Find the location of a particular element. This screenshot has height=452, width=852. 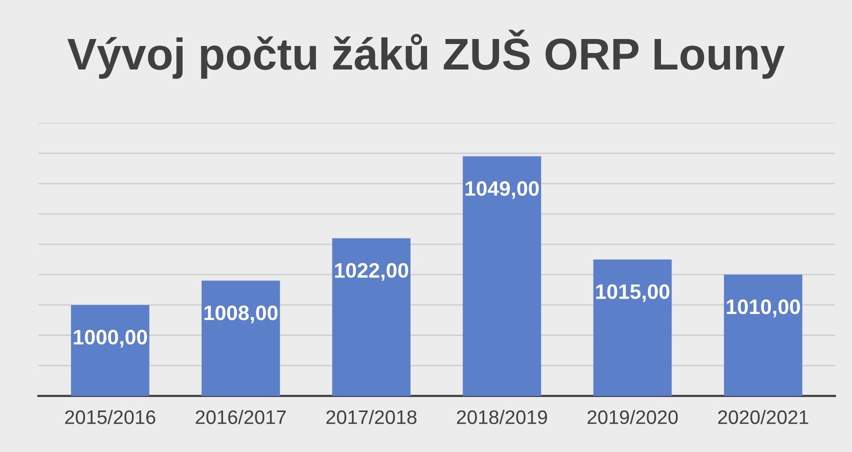

chart-title: Vývoj počtu žáků ZUŠ ORP Louny is located at coordinates (426, 54).